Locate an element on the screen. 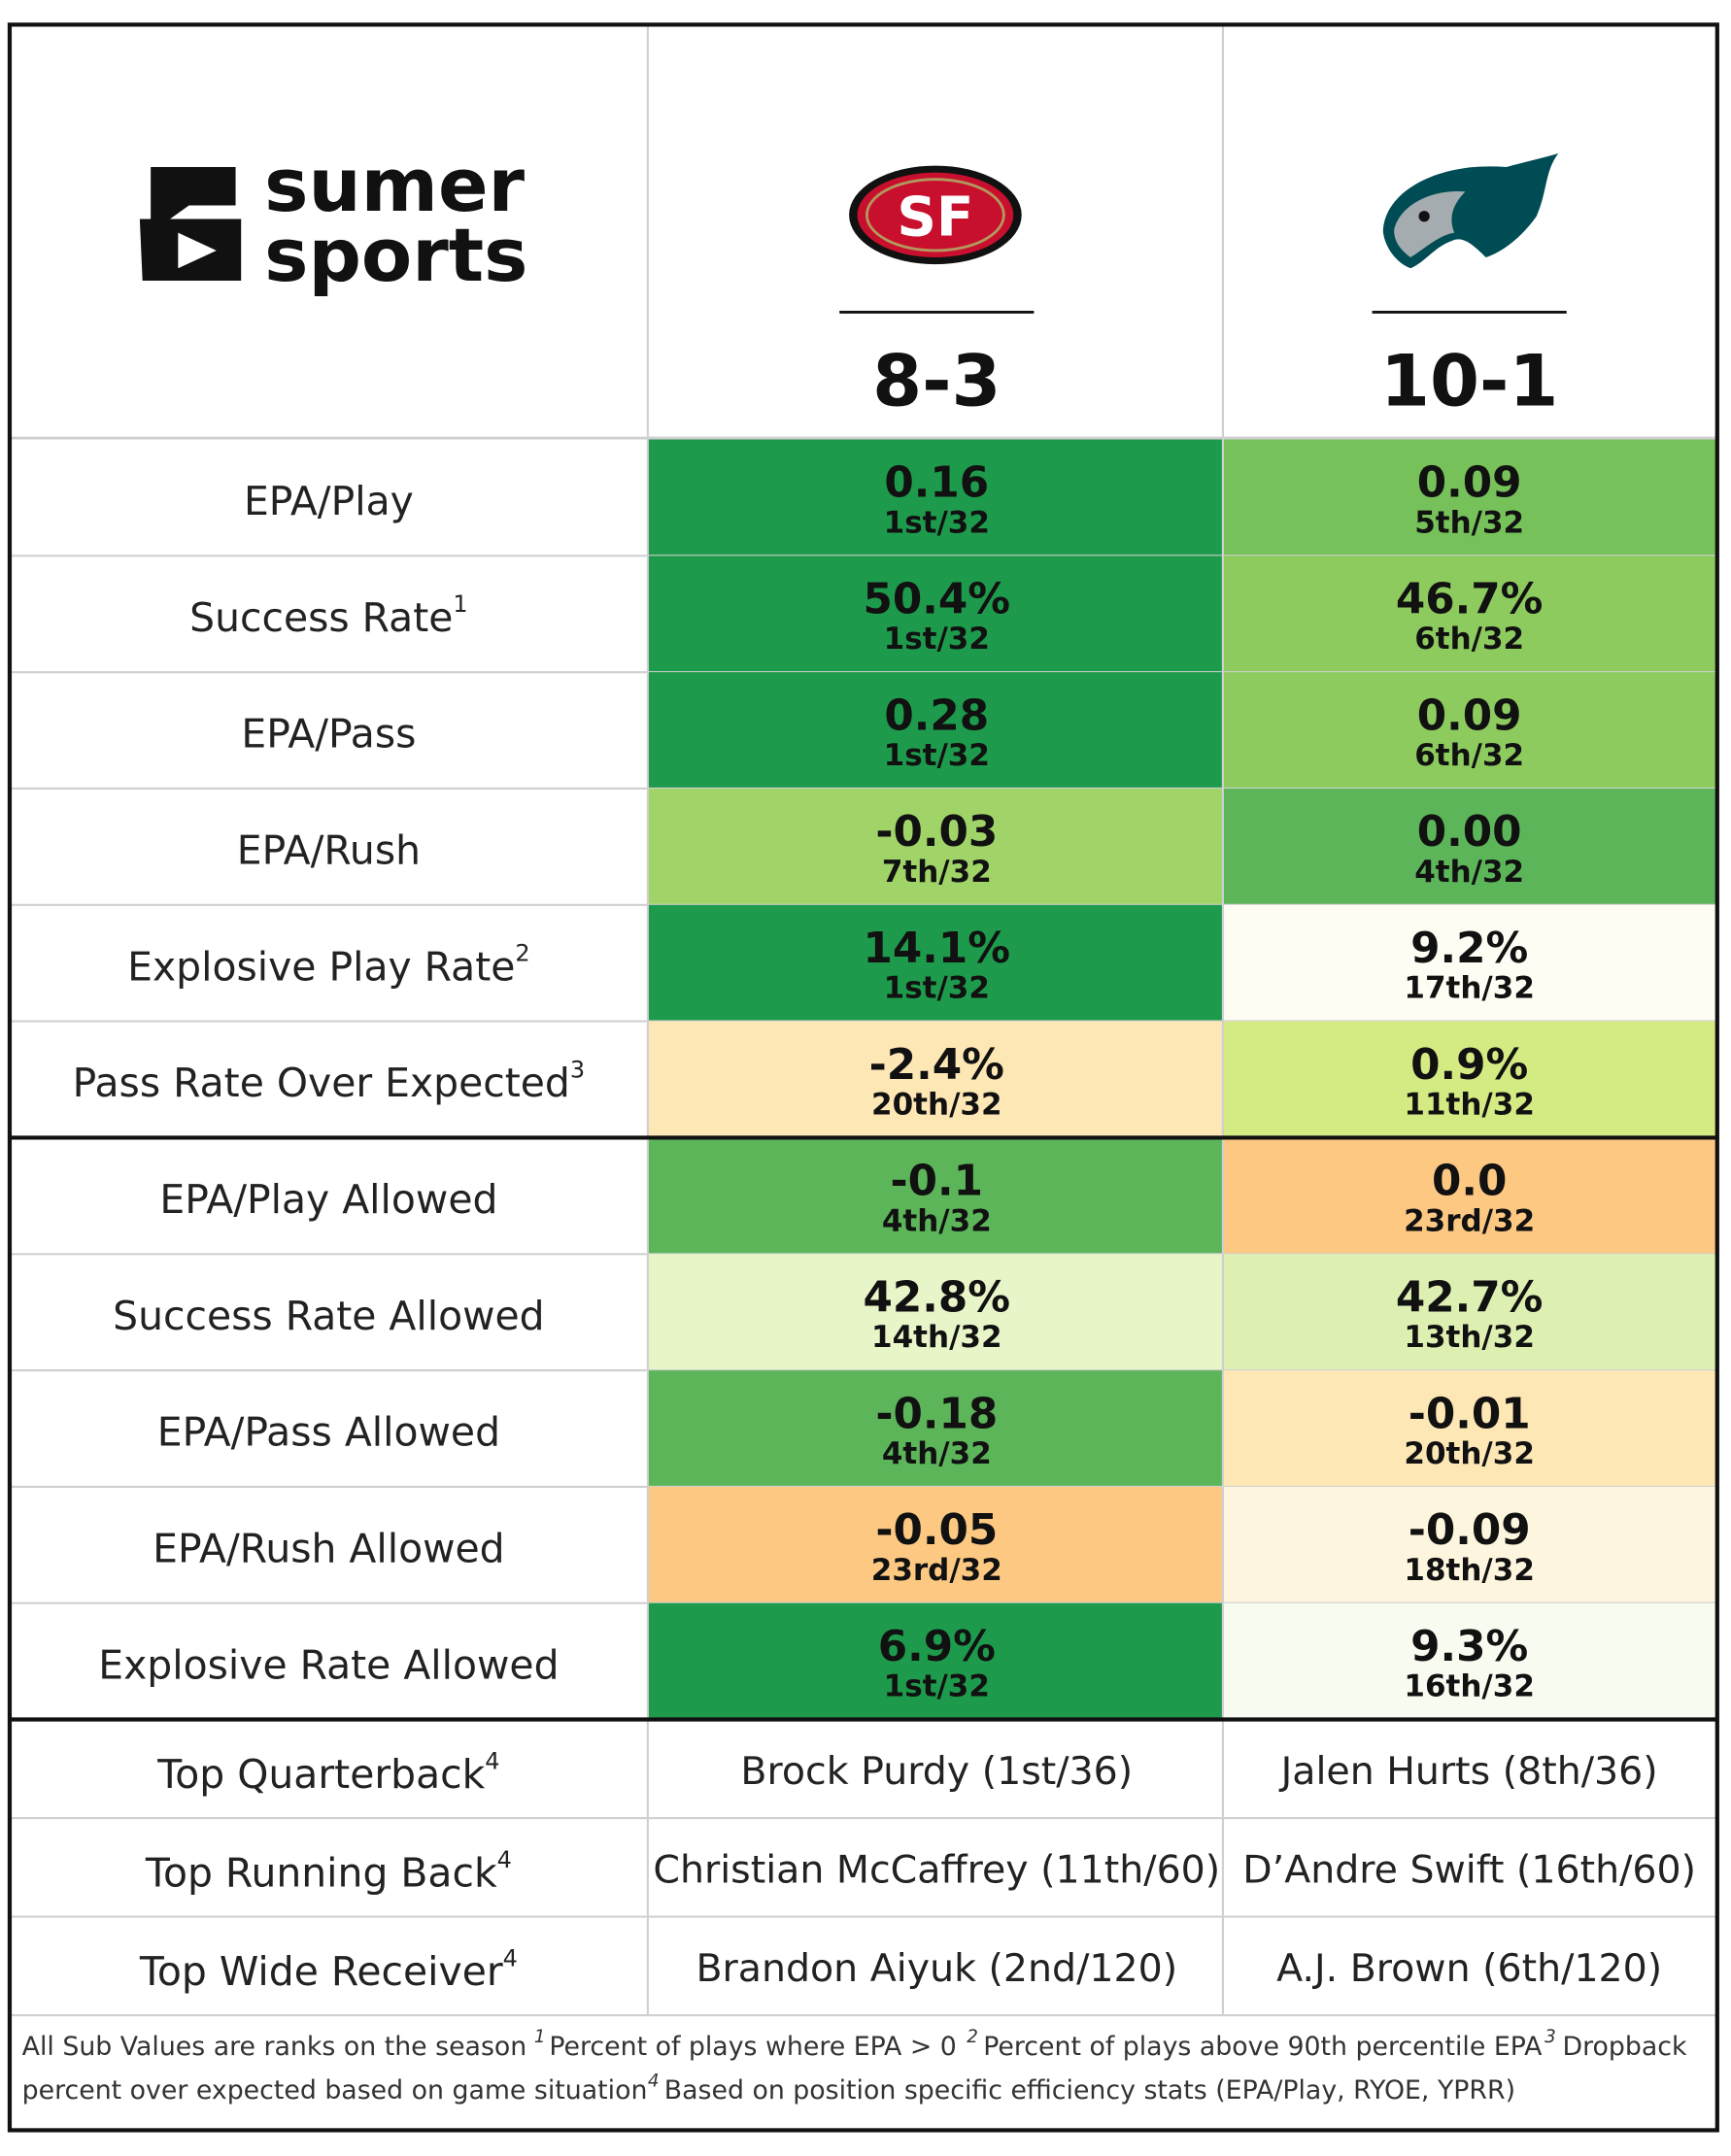  svg-text: SF is located at coordinates (935, 217).